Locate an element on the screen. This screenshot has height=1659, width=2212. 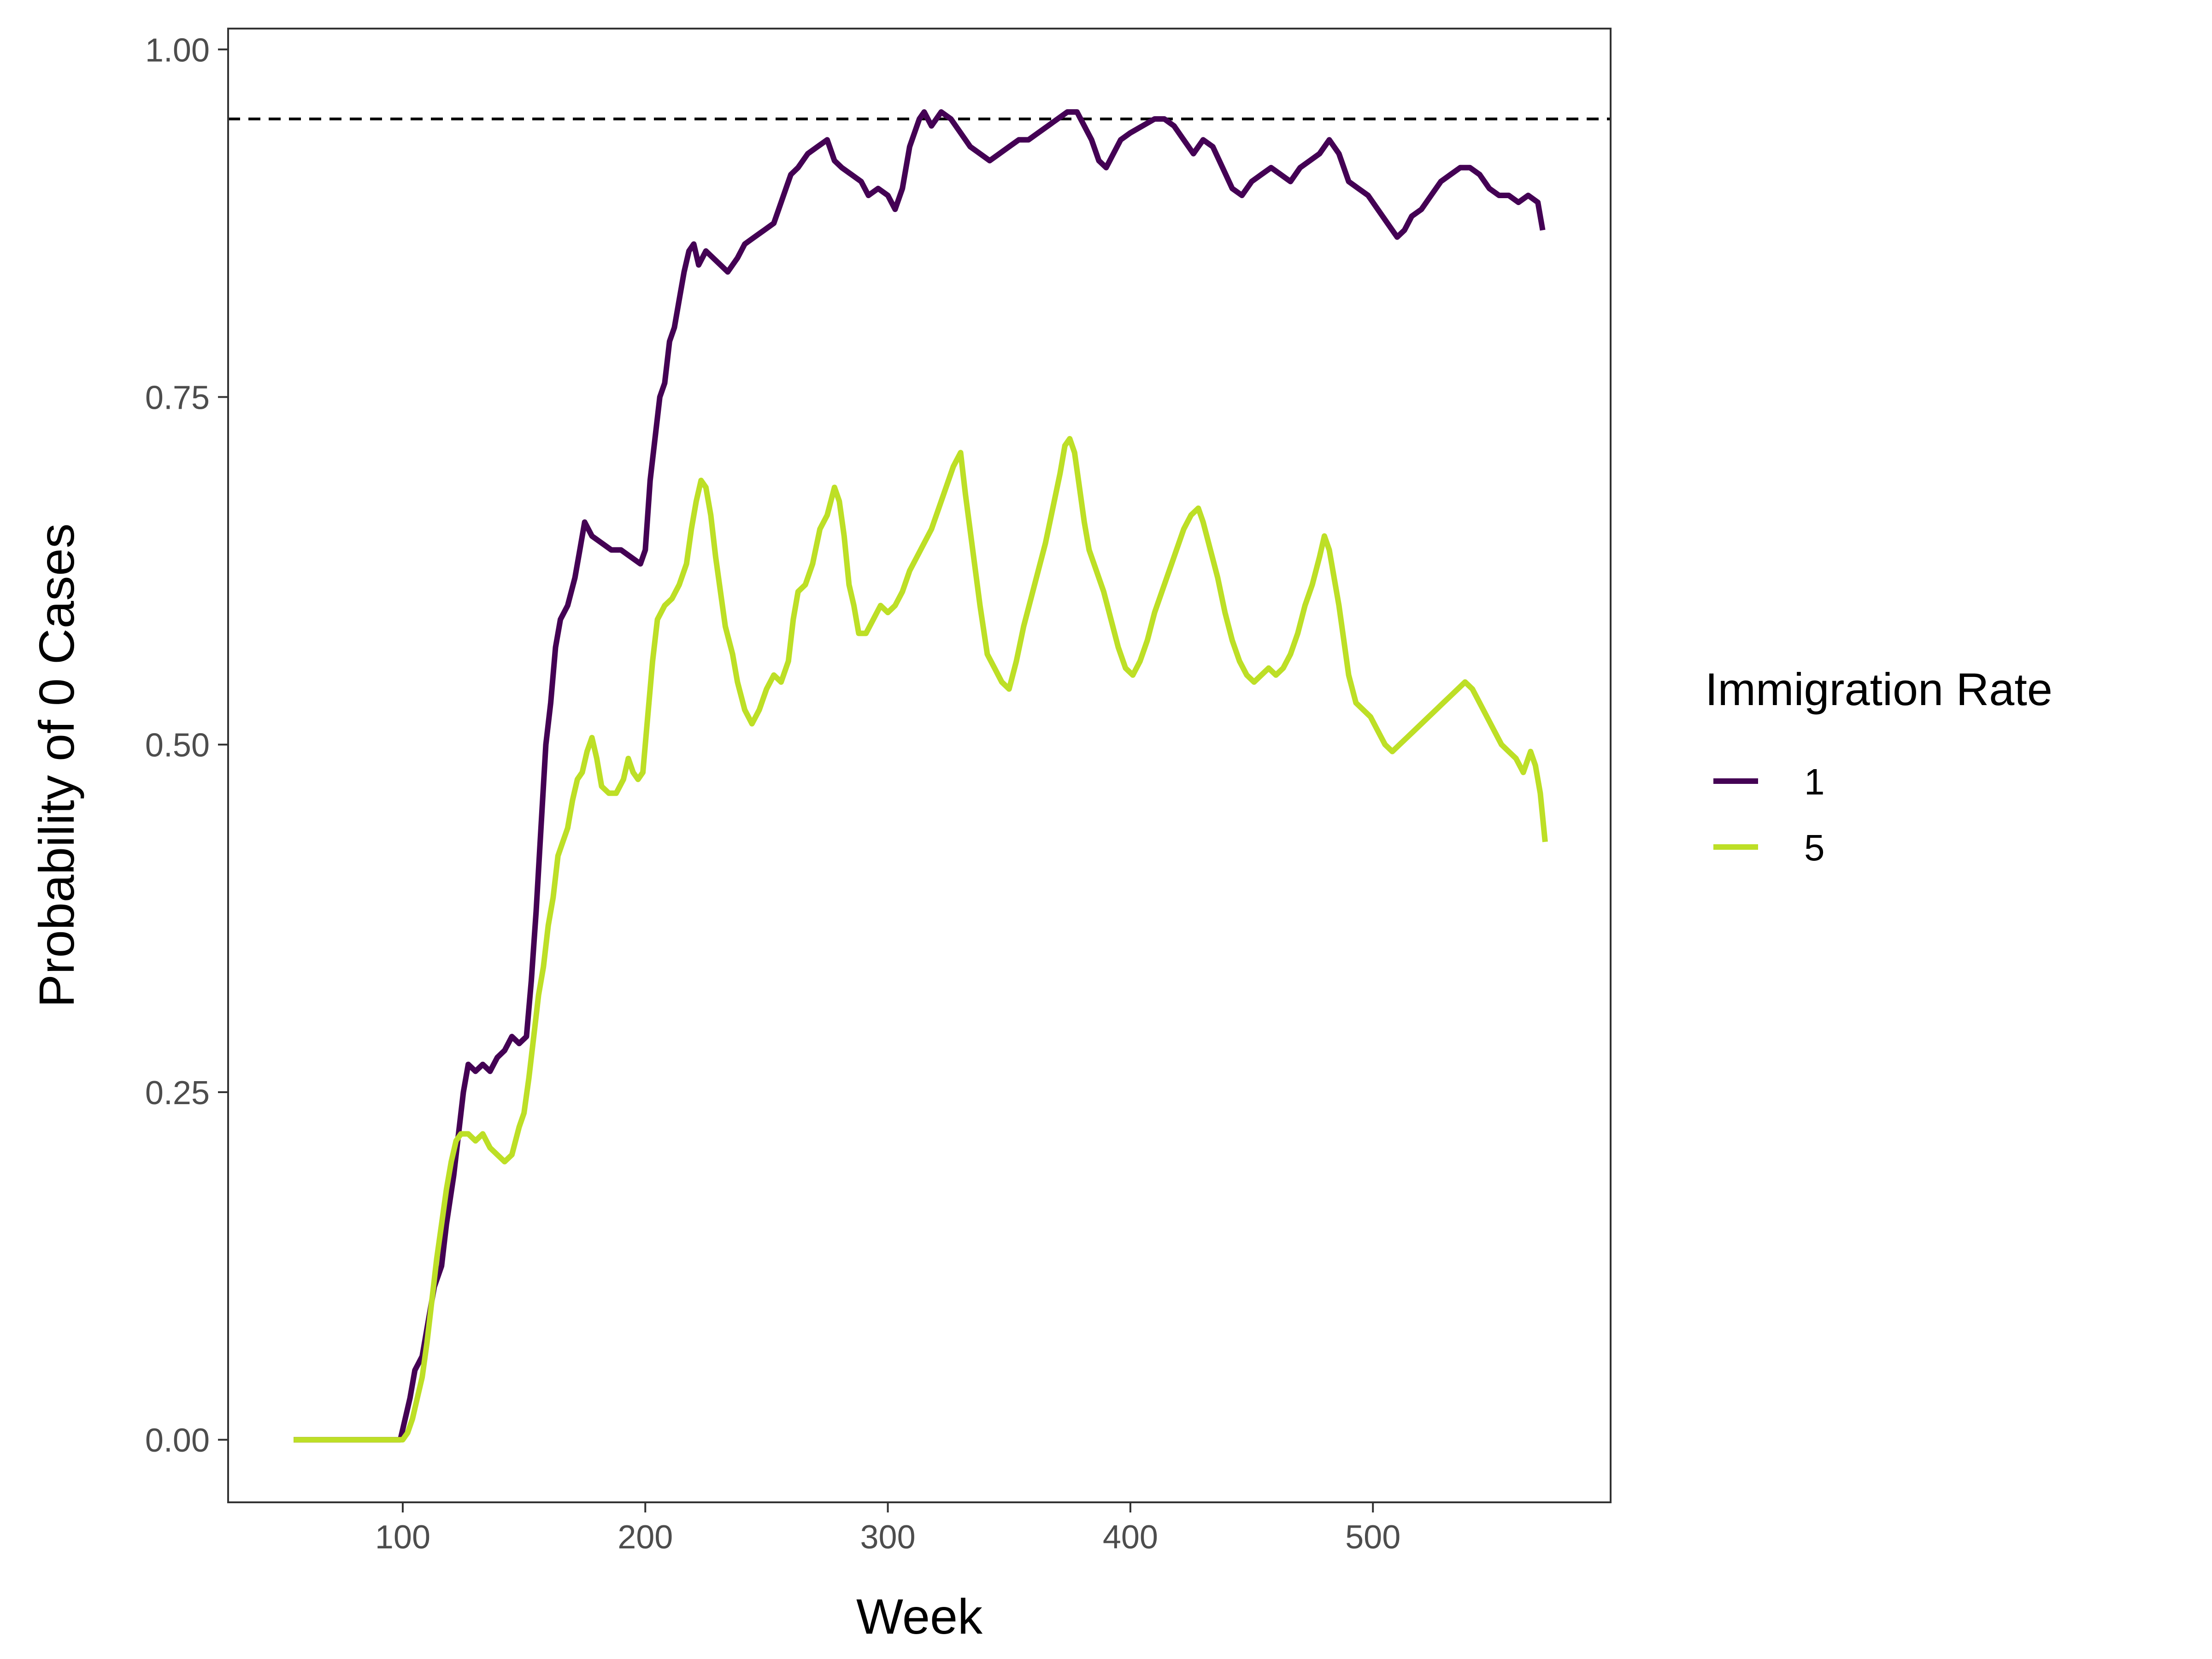
x-tick-label: 300 is located at coordinates (888, 1537).